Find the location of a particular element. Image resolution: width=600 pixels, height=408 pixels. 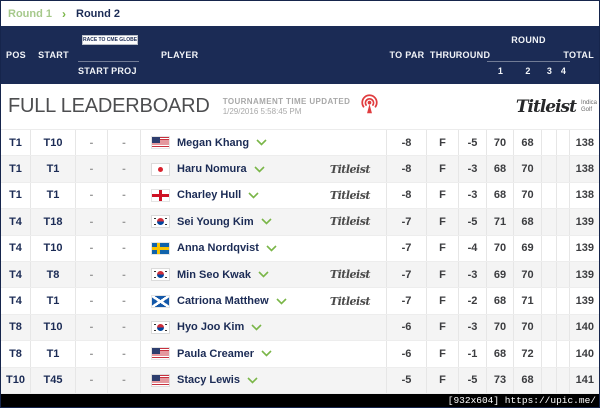

chevron-right-icon: › is located at coordinates (64, 13).